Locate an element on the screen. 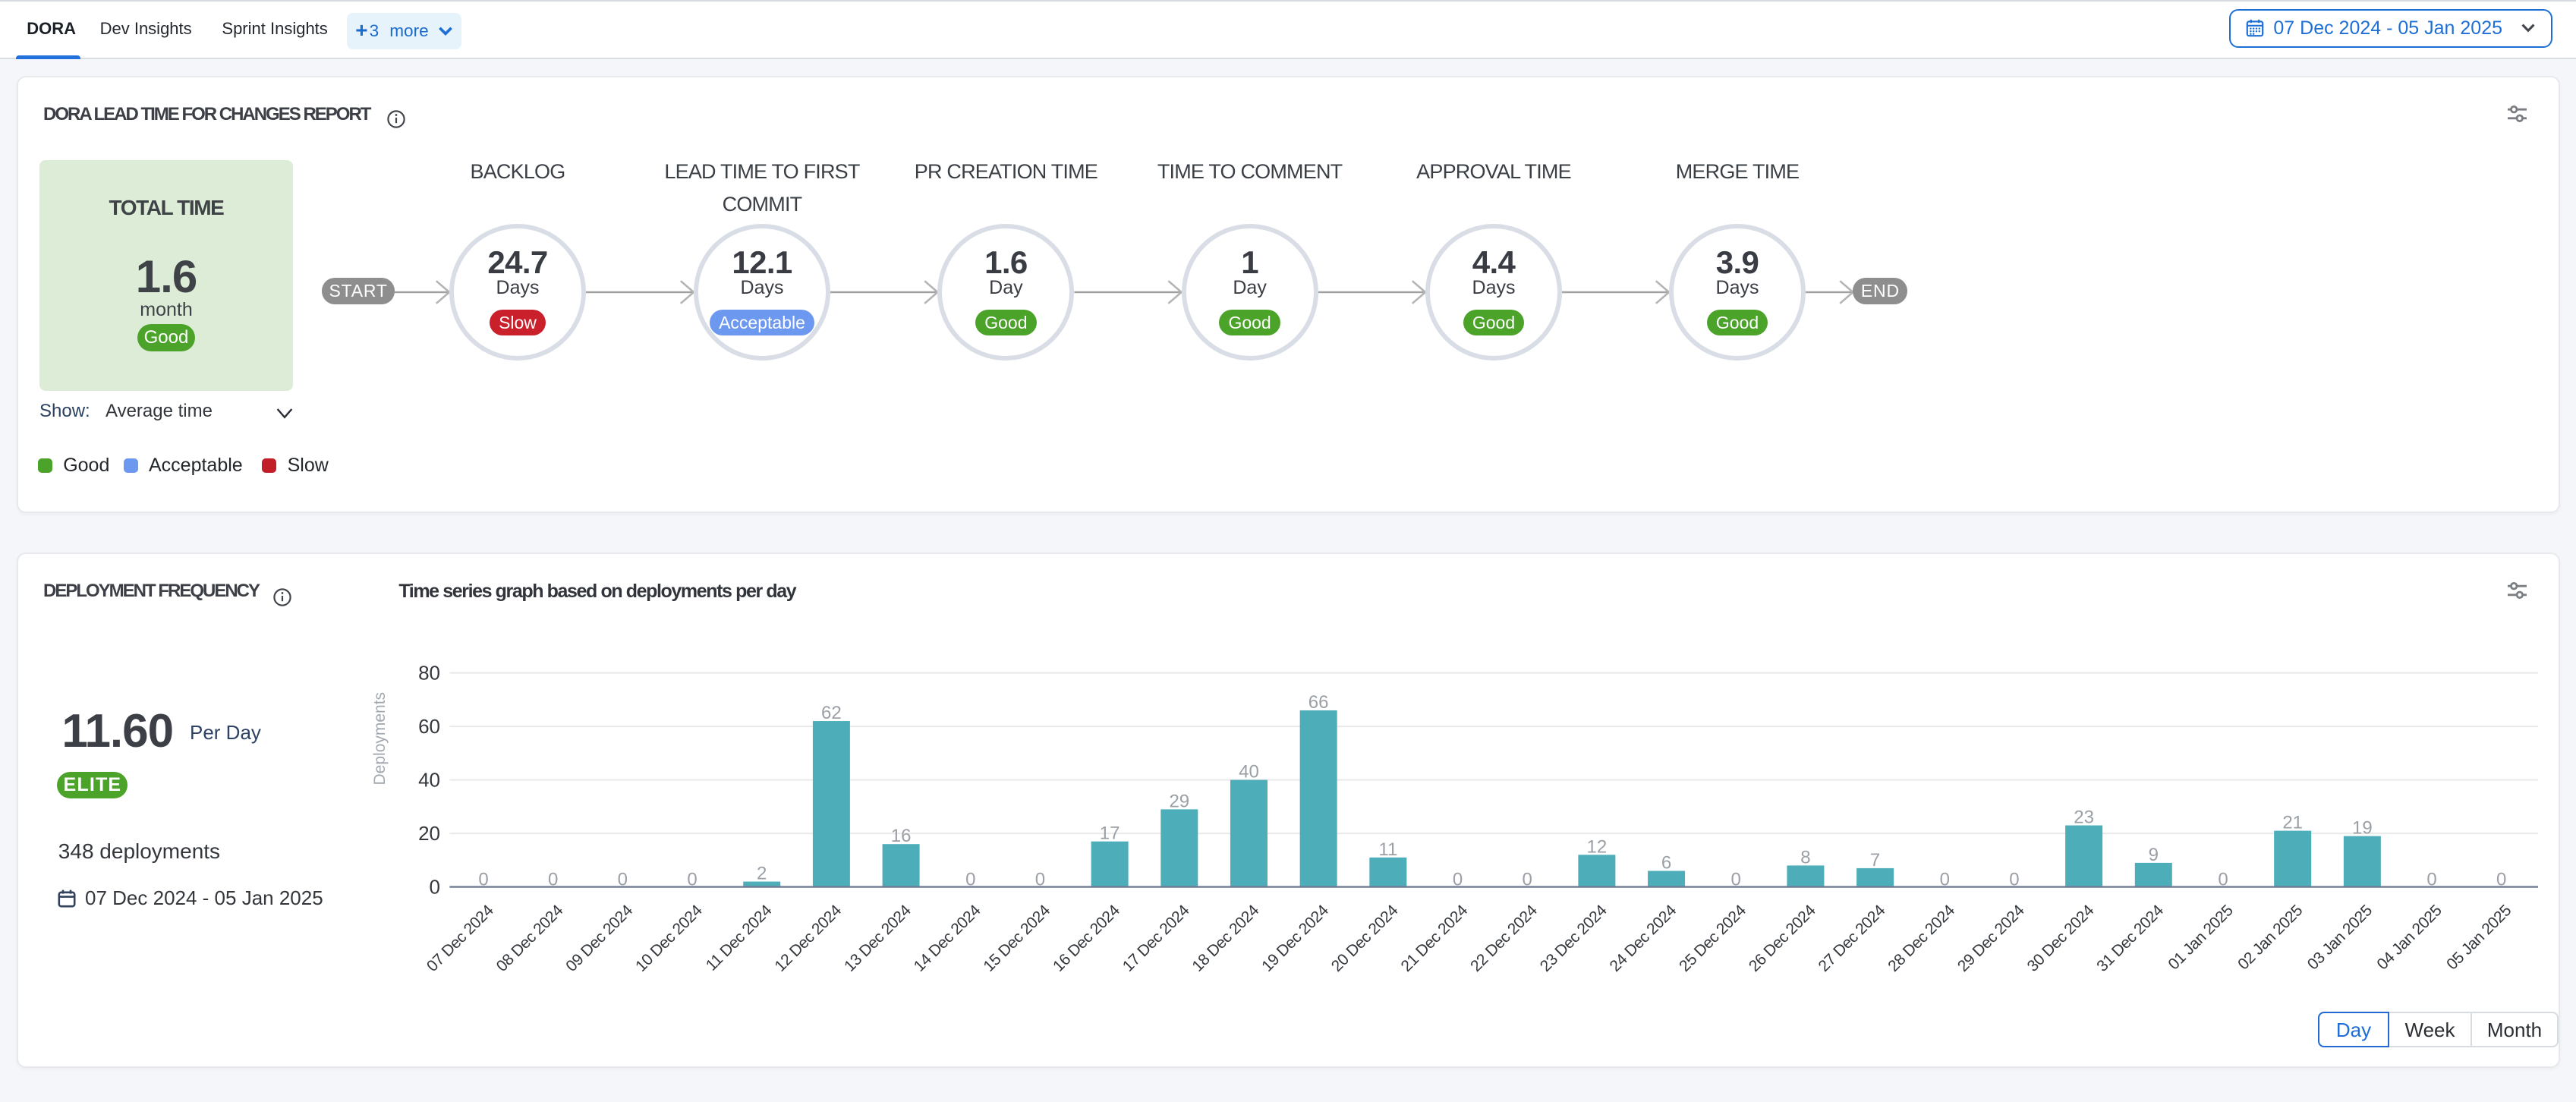 The height and width of the screenshot is (1102, 2576). svg-text: 29 is located at coordinates (1179, 801).